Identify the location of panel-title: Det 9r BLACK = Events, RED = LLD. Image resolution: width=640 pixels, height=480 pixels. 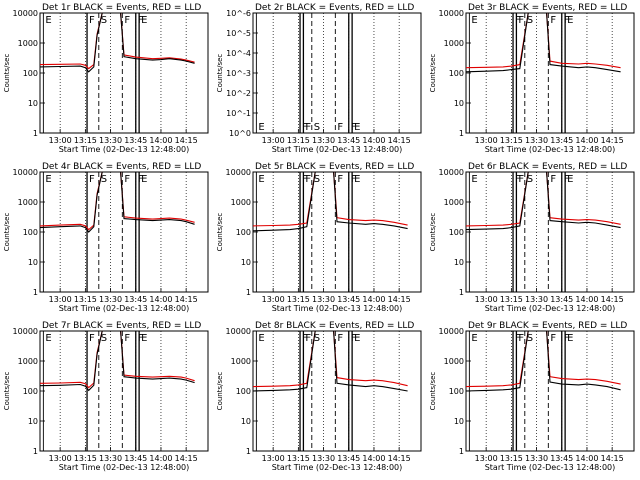
(547, 326).